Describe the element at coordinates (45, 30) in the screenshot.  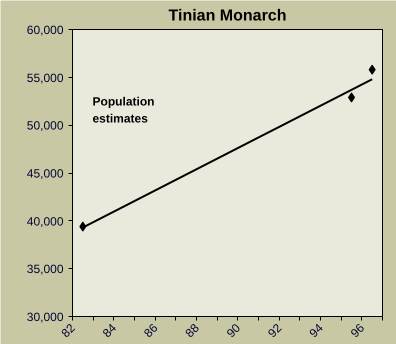
I see `y-tick-label: 60,000` at that location.